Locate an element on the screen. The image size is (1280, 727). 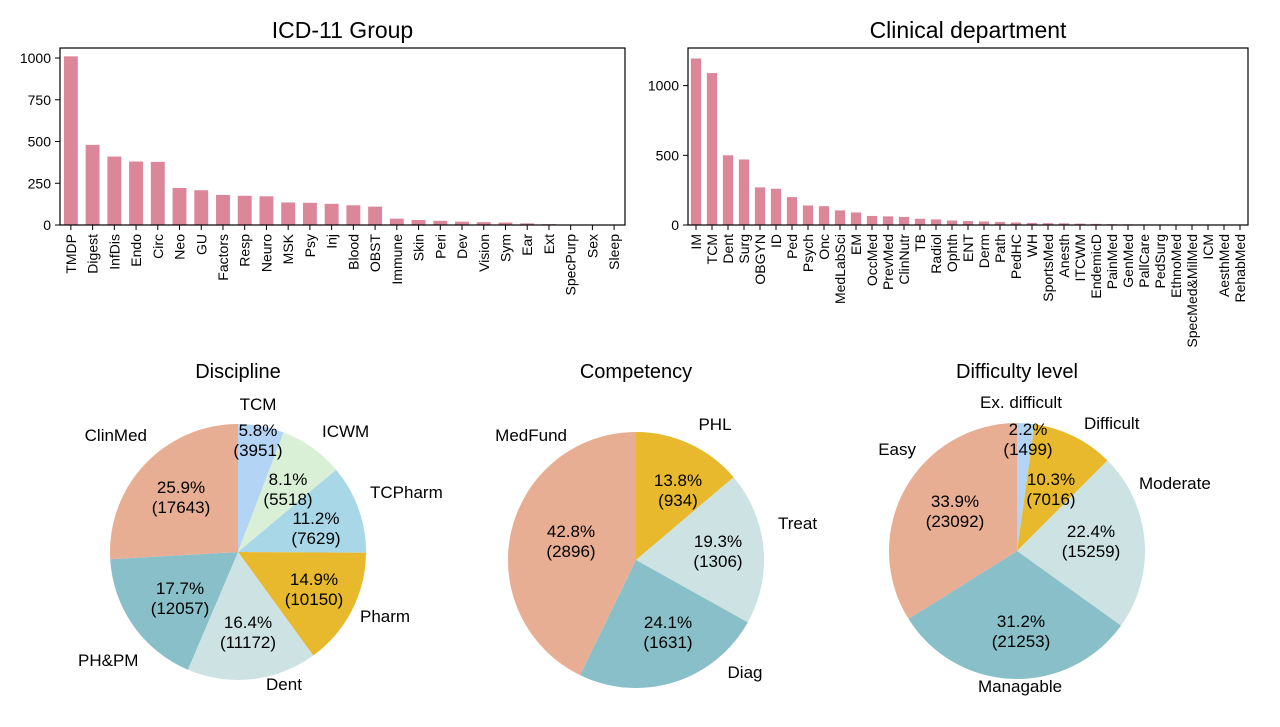
pie-slice-treat is located at coordinates (700, 550).